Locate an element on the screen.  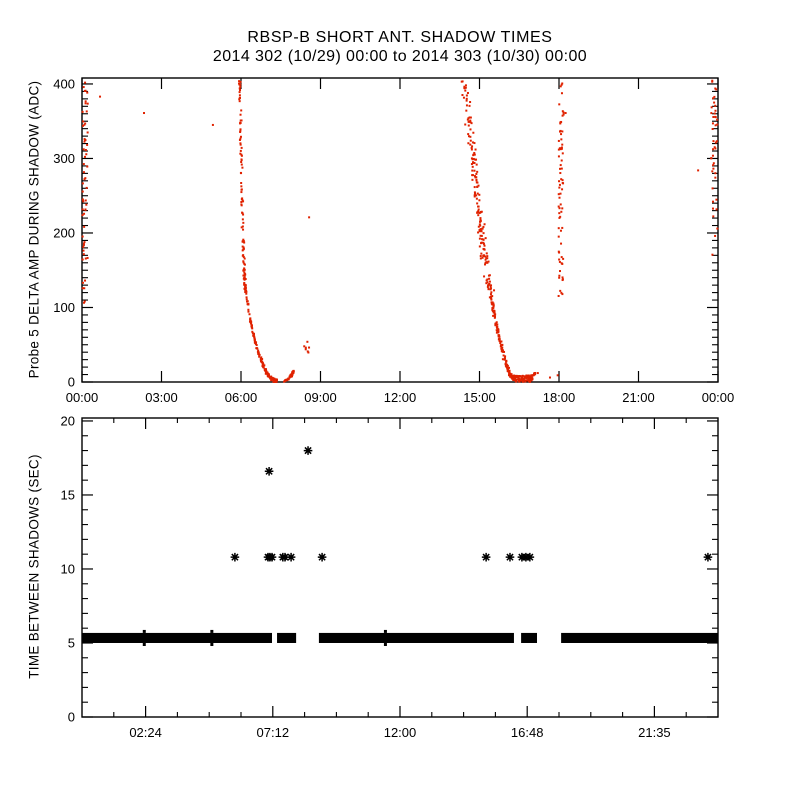
x-tick-label: 21:35 is located at coordinates (654, 732).